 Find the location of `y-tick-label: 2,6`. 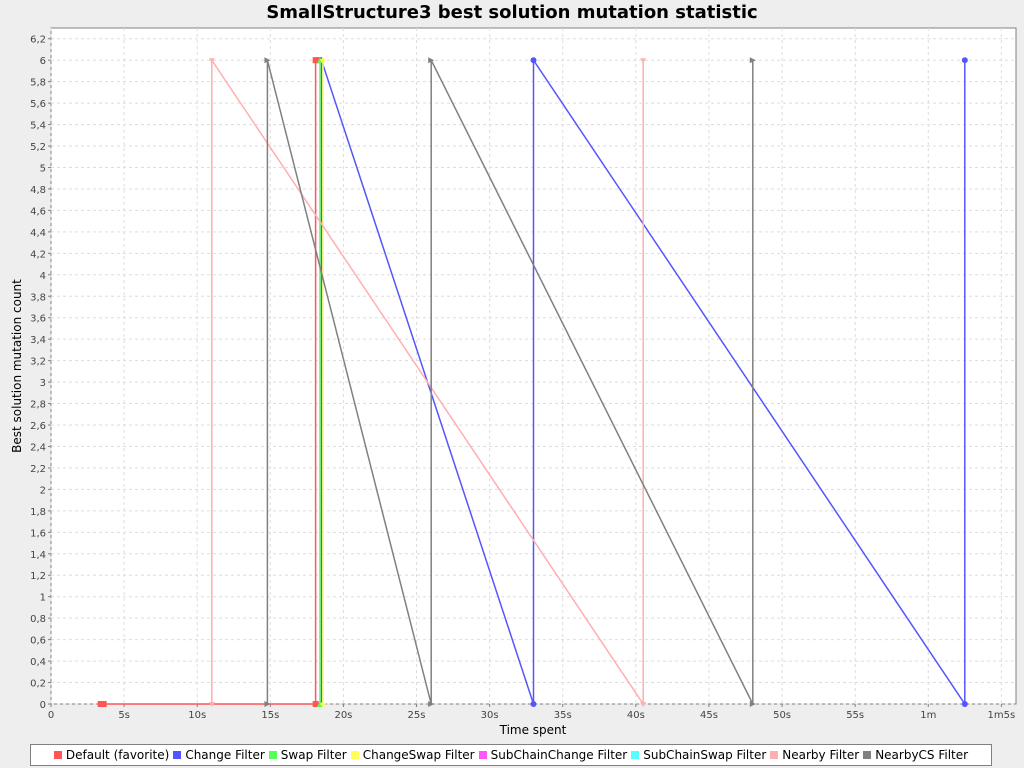

y-tick-label: 2,6 is located at coordinates (38, 426).